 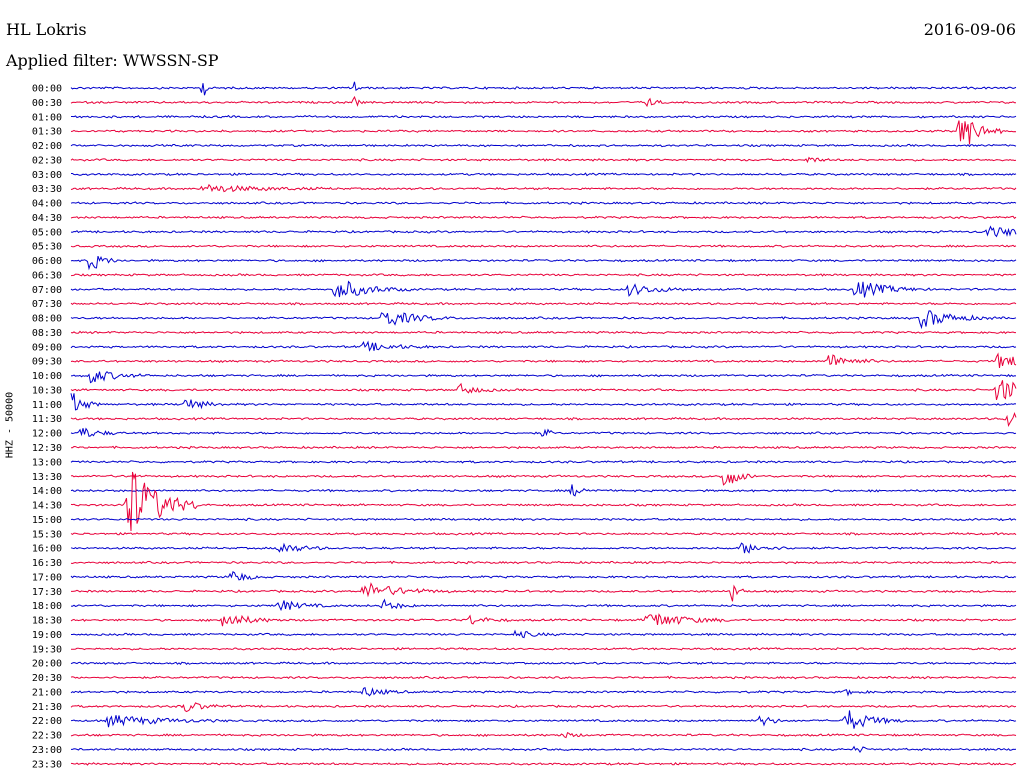 What do you see at coordinates (47, 678) in the screenshot?
I see `tick-label: 20:30` at bounding box center [47, 678].